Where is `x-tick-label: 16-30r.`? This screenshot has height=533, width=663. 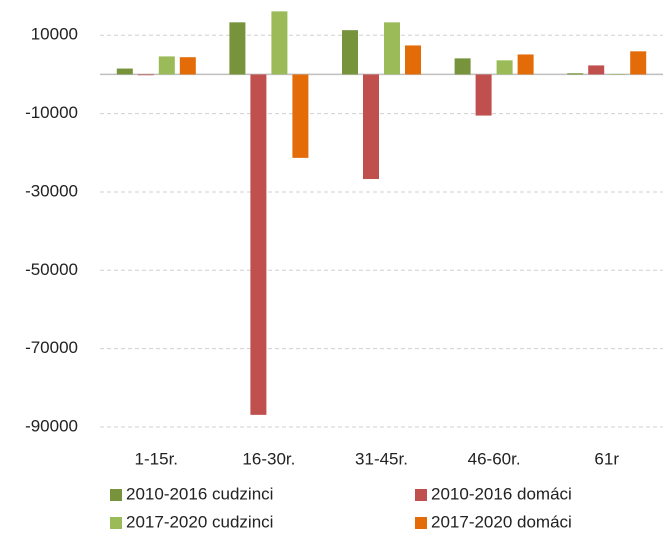
x-tick-label: 16-30r. is located at coordinates (268, 458).